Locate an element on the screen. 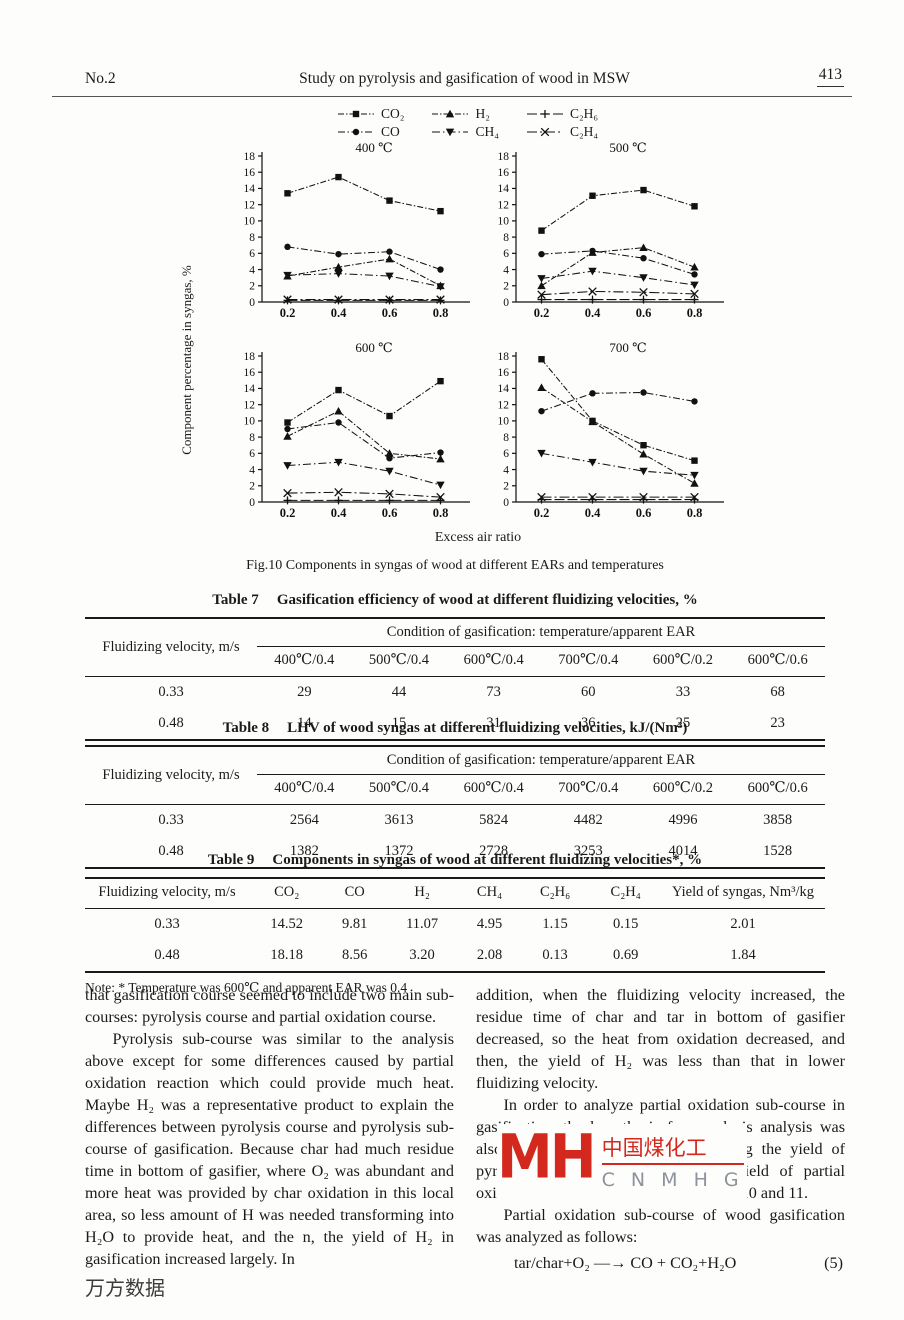 The height and width of the screenshot is (1320, 904). legend-item-CO: CO is located at coordinates (370, 132).